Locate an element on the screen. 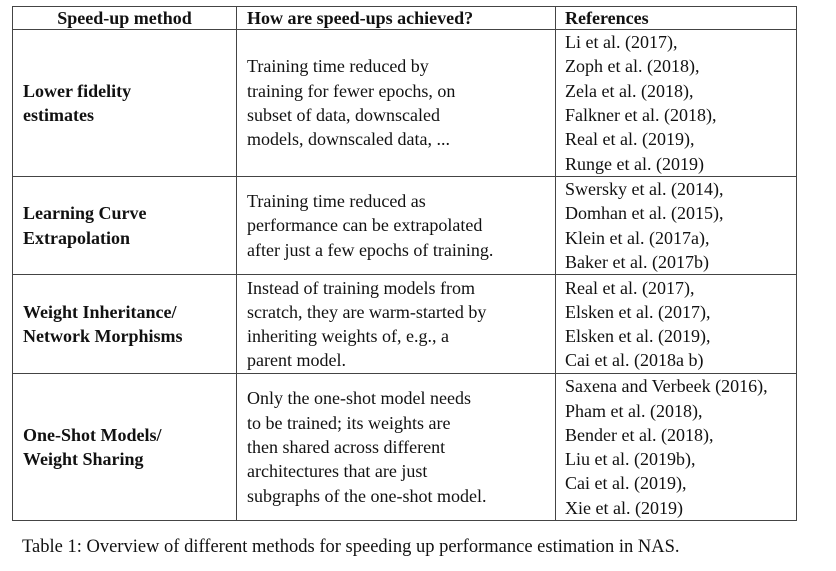 This screenshot has height=571, width=836. how-line: scratch, they are warm-started by is located at coordinates (367, 311).